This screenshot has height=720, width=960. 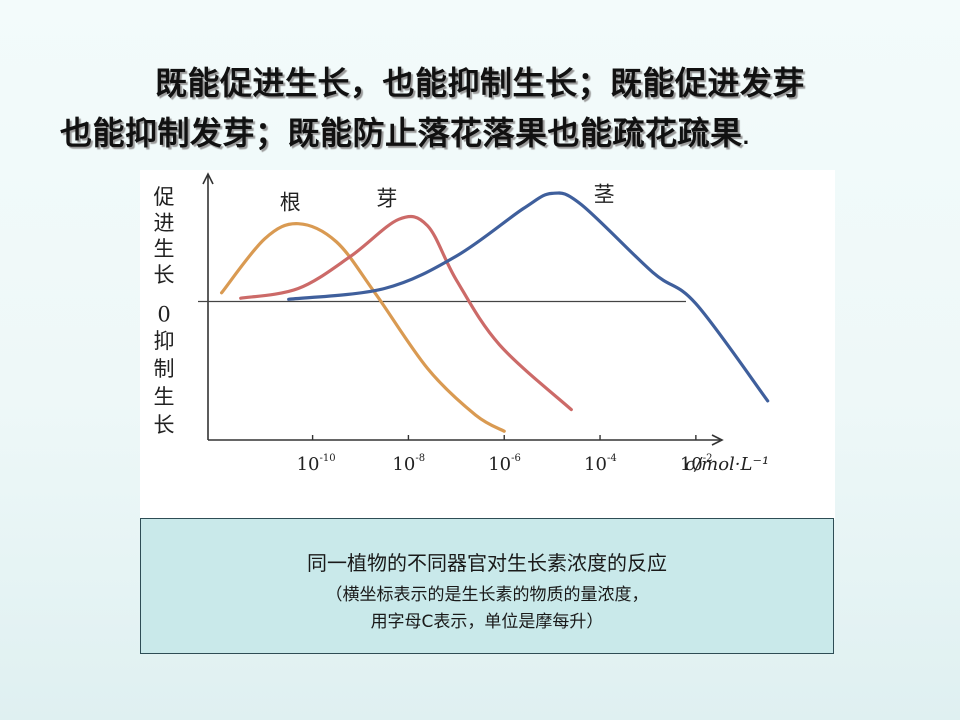 What do you see at coordinates (164, 249) in the screenshot?
I see `y-label-promote-char: 生` at bounding box center [164, 249].